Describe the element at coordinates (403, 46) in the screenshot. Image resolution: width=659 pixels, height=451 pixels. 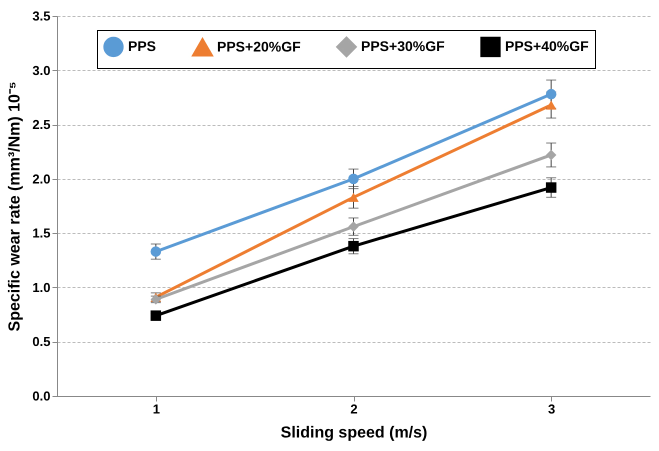
I see `legend-label: PPS+30%GF` at that location.